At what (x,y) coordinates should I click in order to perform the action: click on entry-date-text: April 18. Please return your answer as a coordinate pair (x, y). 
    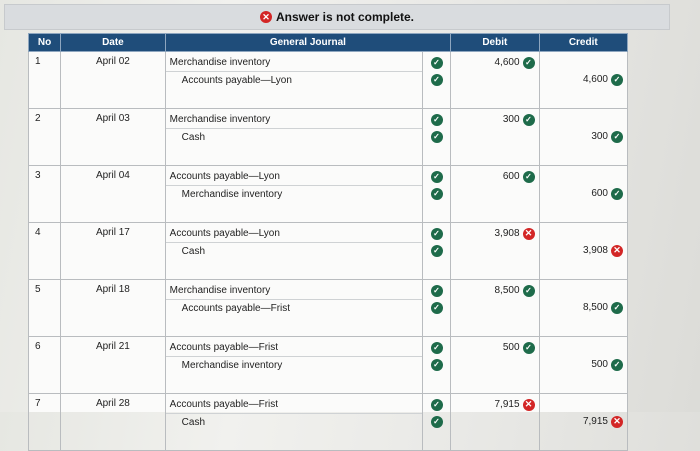
    Looking at the image, I should click on (112, 289).